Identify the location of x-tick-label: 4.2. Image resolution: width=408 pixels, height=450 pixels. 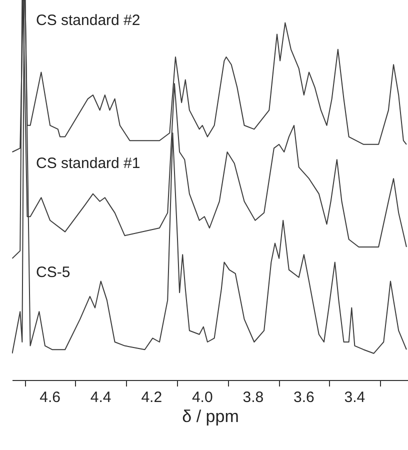
(151, 397).